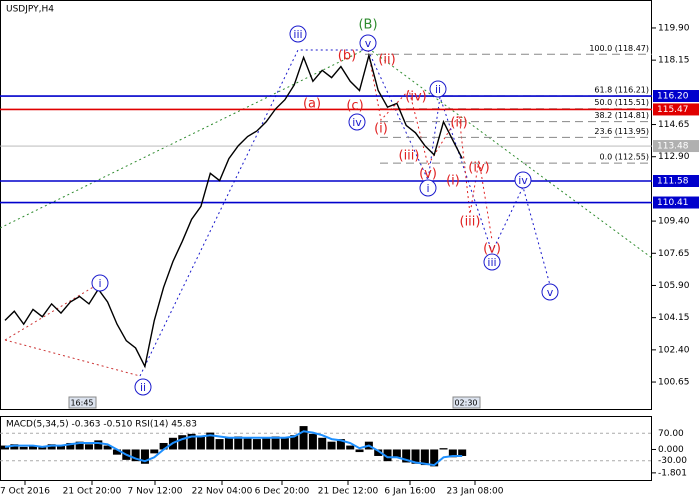 The image size is (700, 500). What do you see at coordinates (673, 147) in the screenshot?
I see `price-box-label: 113.48` at bounding box center [673, 147].